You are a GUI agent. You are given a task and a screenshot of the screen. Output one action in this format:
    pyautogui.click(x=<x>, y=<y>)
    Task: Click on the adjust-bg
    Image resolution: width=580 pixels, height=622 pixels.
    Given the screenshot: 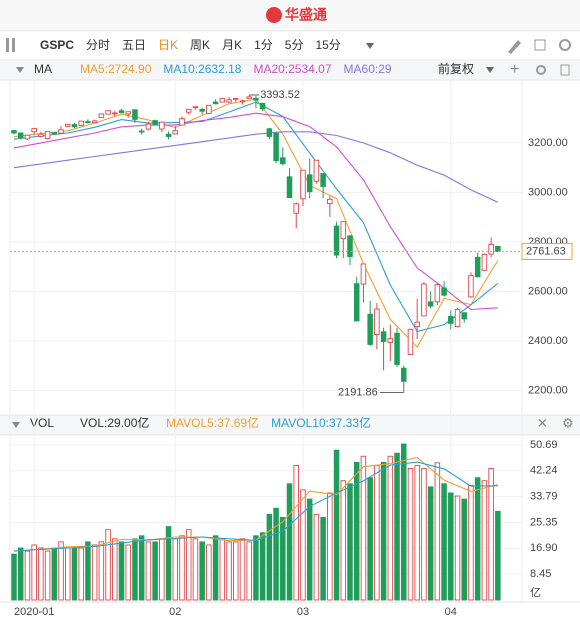 What is the action you would take?
    pyautogui.click(x=467, y=70)
    